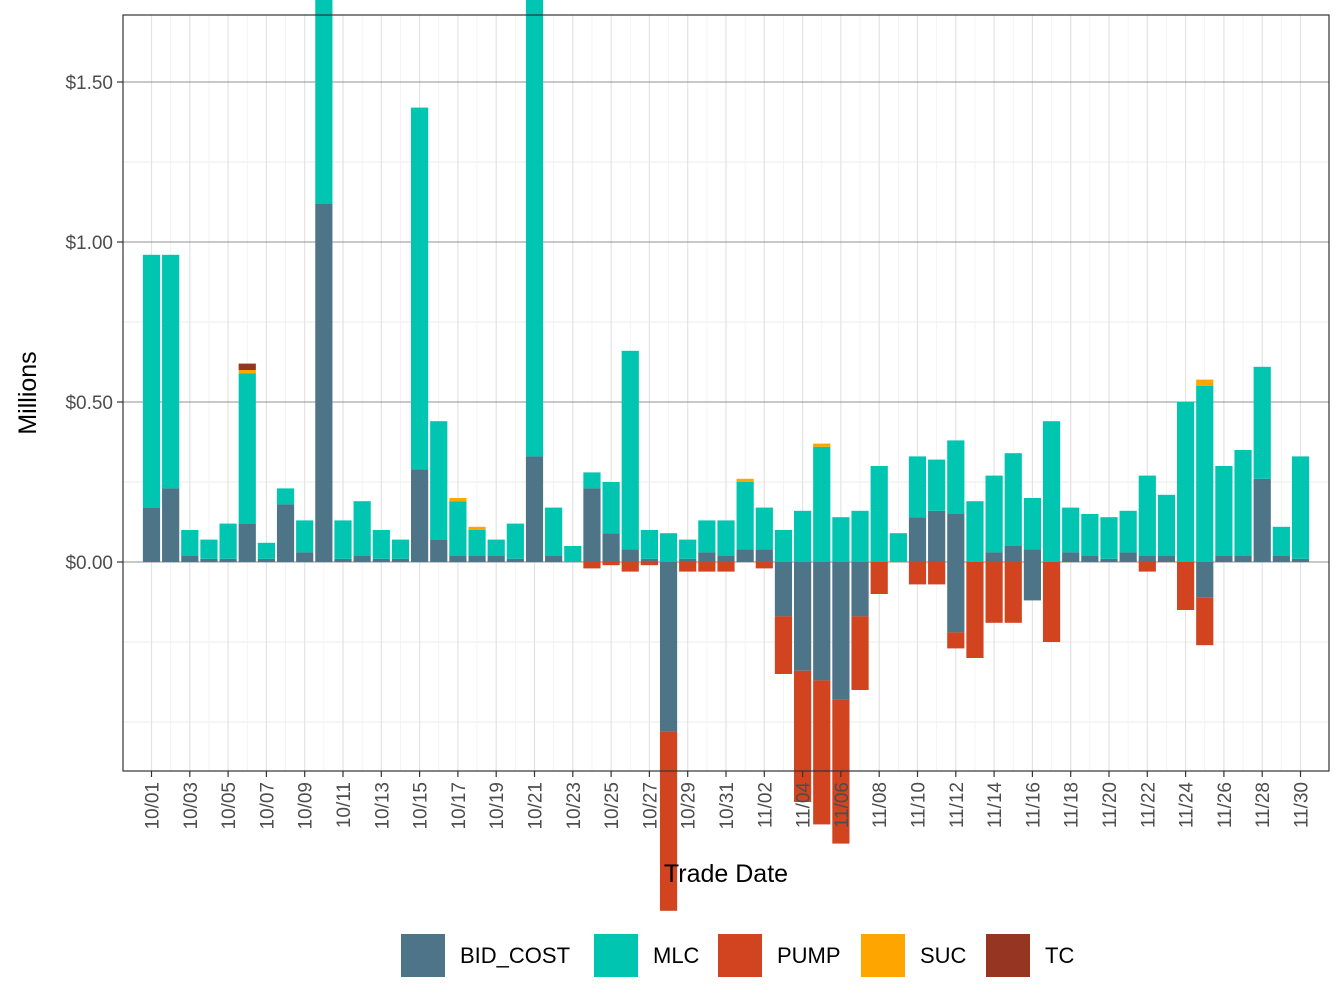  What do you see at coordinates (883, 955) in the screenshot?
I see `legend-swatch-suc` at bounding box center [883, 955].